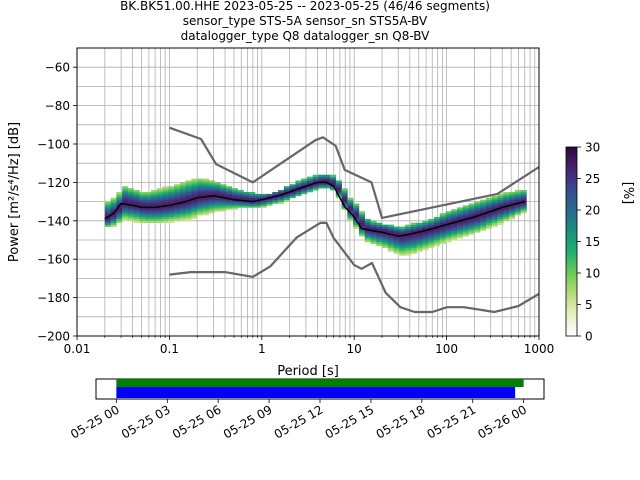  What do you see at coordinates (77, 349) in the screenshot?
I see `x-tick-label: 0.01` at bounding box center [77, 349].